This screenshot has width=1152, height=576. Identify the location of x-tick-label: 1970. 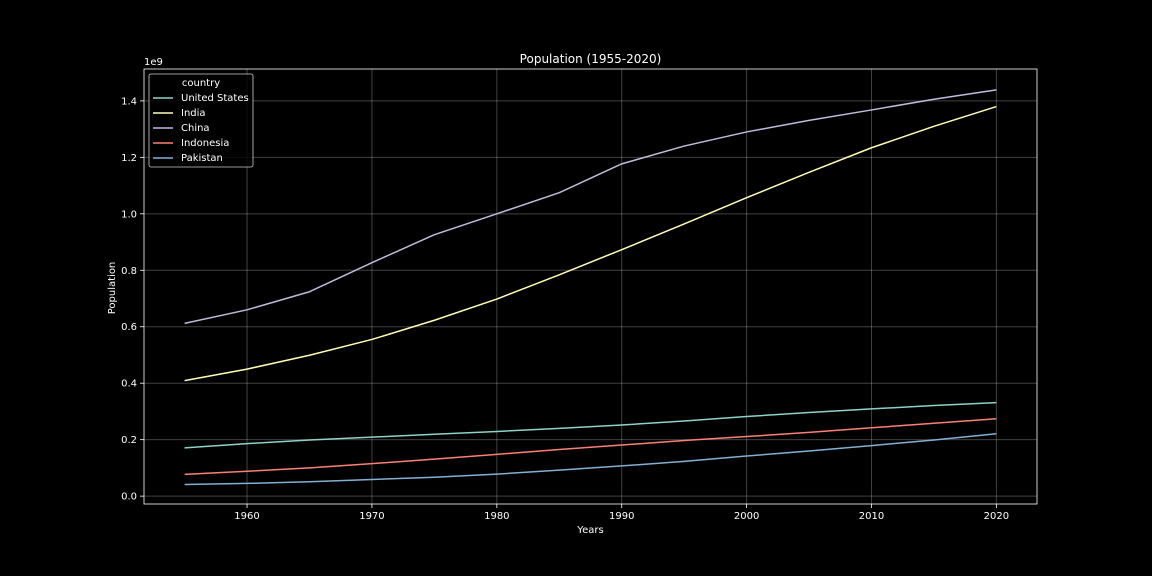
(371, 516).